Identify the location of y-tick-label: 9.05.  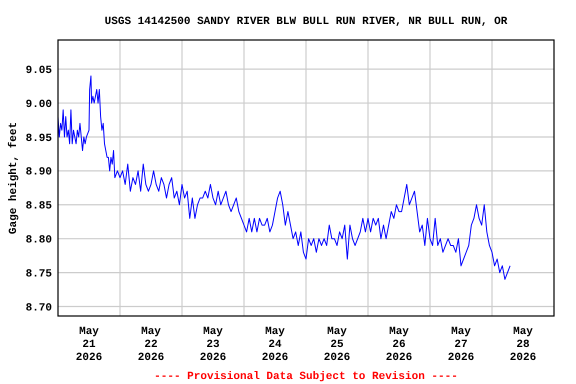
(39, 71).